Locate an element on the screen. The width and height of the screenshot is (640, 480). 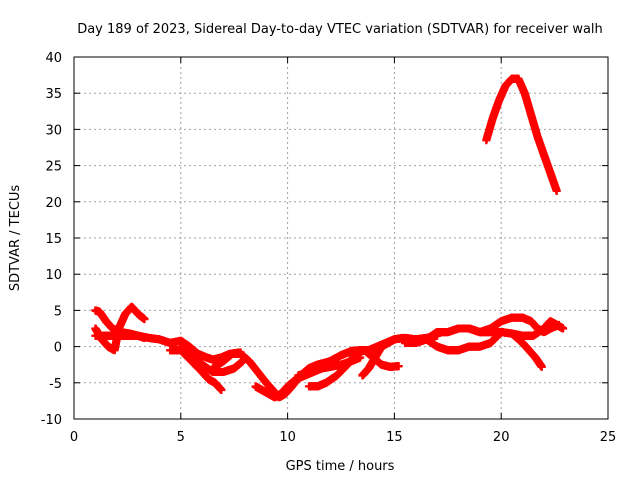
x-tick-label: 25 is located at coordinates (608, 437).